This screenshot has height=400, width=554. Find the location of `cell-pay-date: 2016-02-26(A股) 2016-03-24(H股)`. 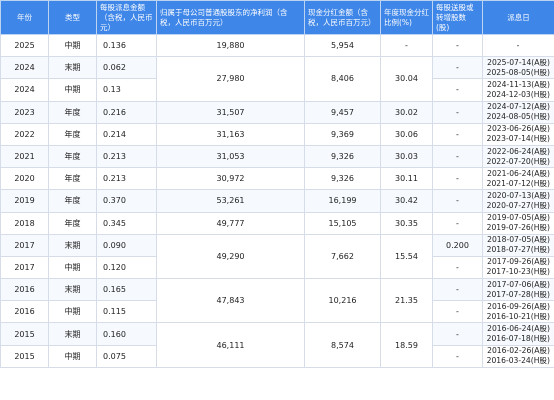

cell-pay-date: 2016-02-26(A股) 2016-03-24(H股) is located at coordinates (518, 356).